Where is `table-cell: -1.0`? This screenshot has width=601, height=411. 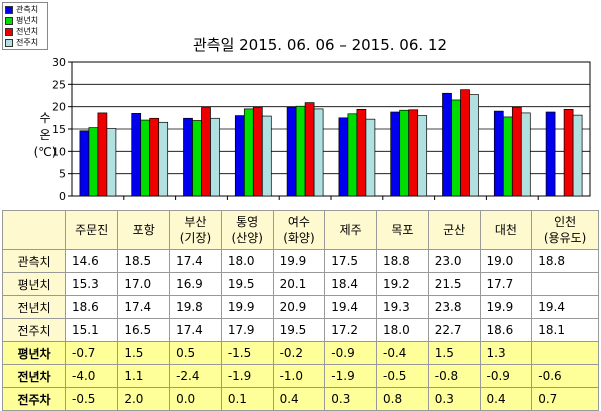
table-cell: -1.0 is located at coordinates (299, 376).